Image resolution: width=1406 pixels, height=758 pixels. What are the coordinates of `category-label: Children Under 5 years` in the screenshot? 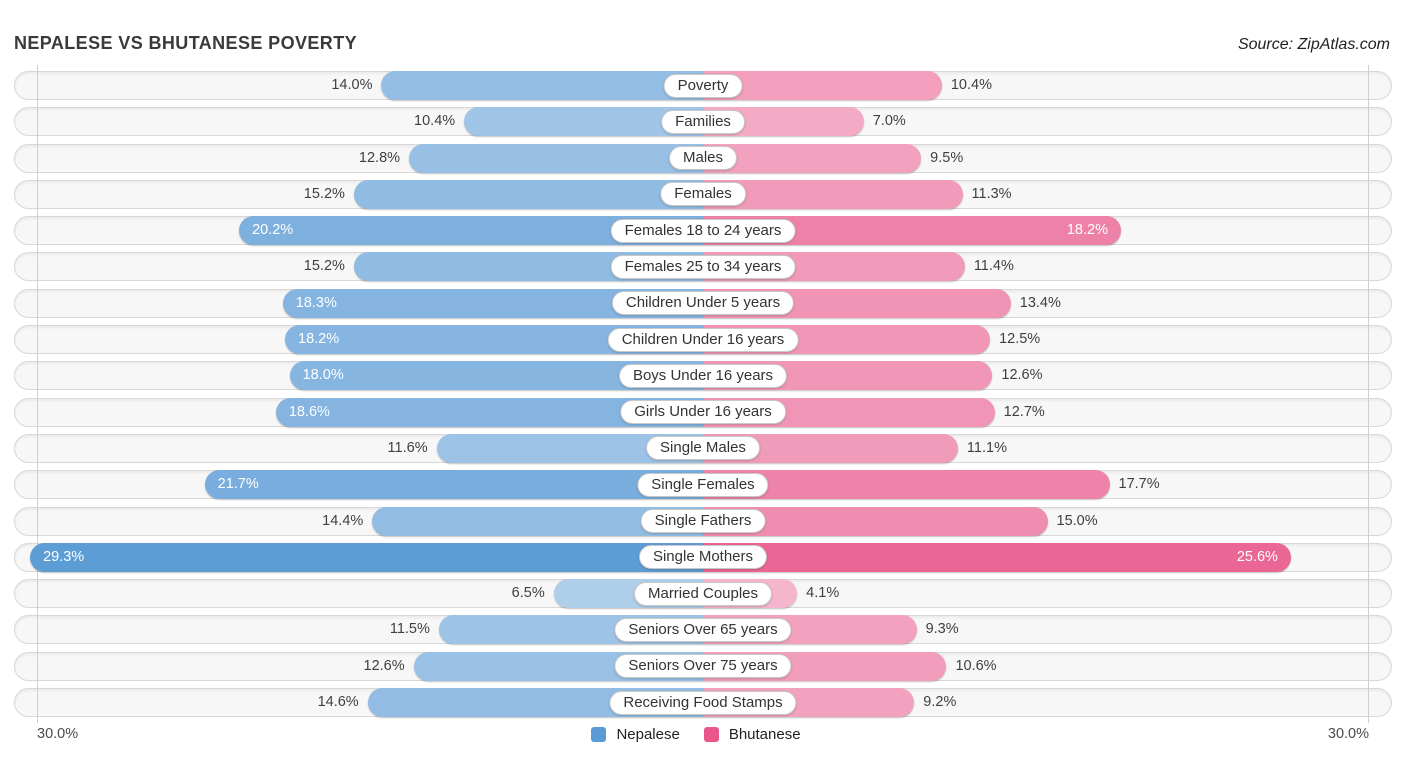 It's located at (703, 303).